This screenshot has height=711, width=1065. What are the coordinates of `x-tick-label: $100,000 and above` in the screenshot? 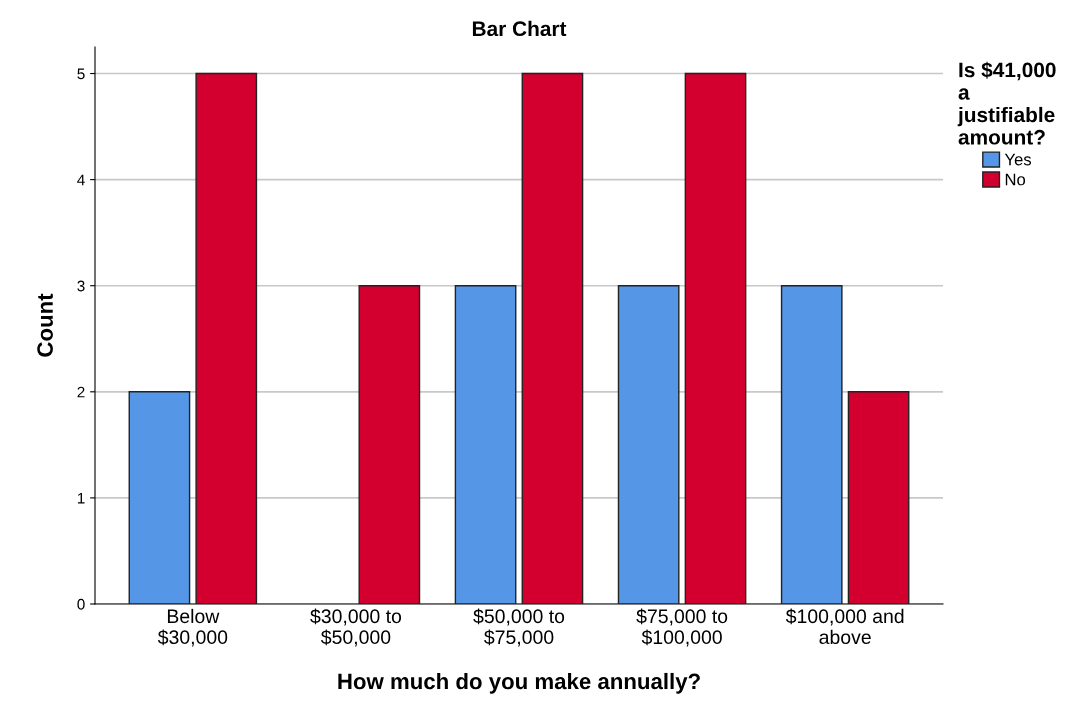 It's located at (844, 626).